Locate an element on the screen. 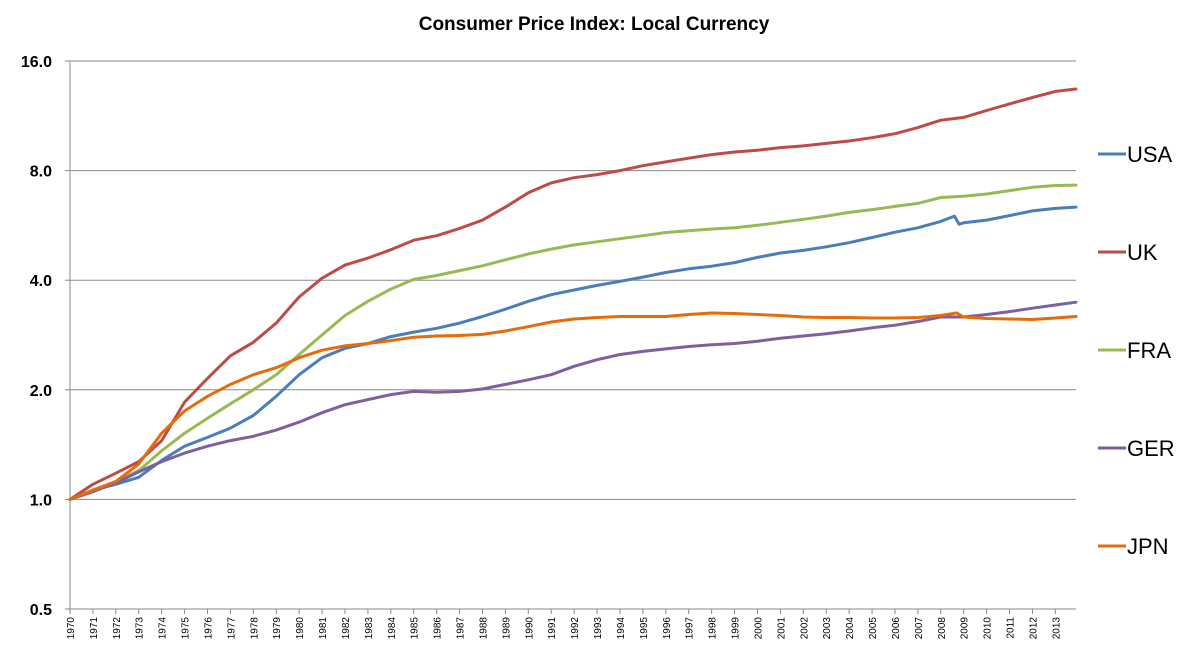 This screenshot has width=1188, height=665. legend-label-jpn: JPN is located at coordinates (1148, 546).